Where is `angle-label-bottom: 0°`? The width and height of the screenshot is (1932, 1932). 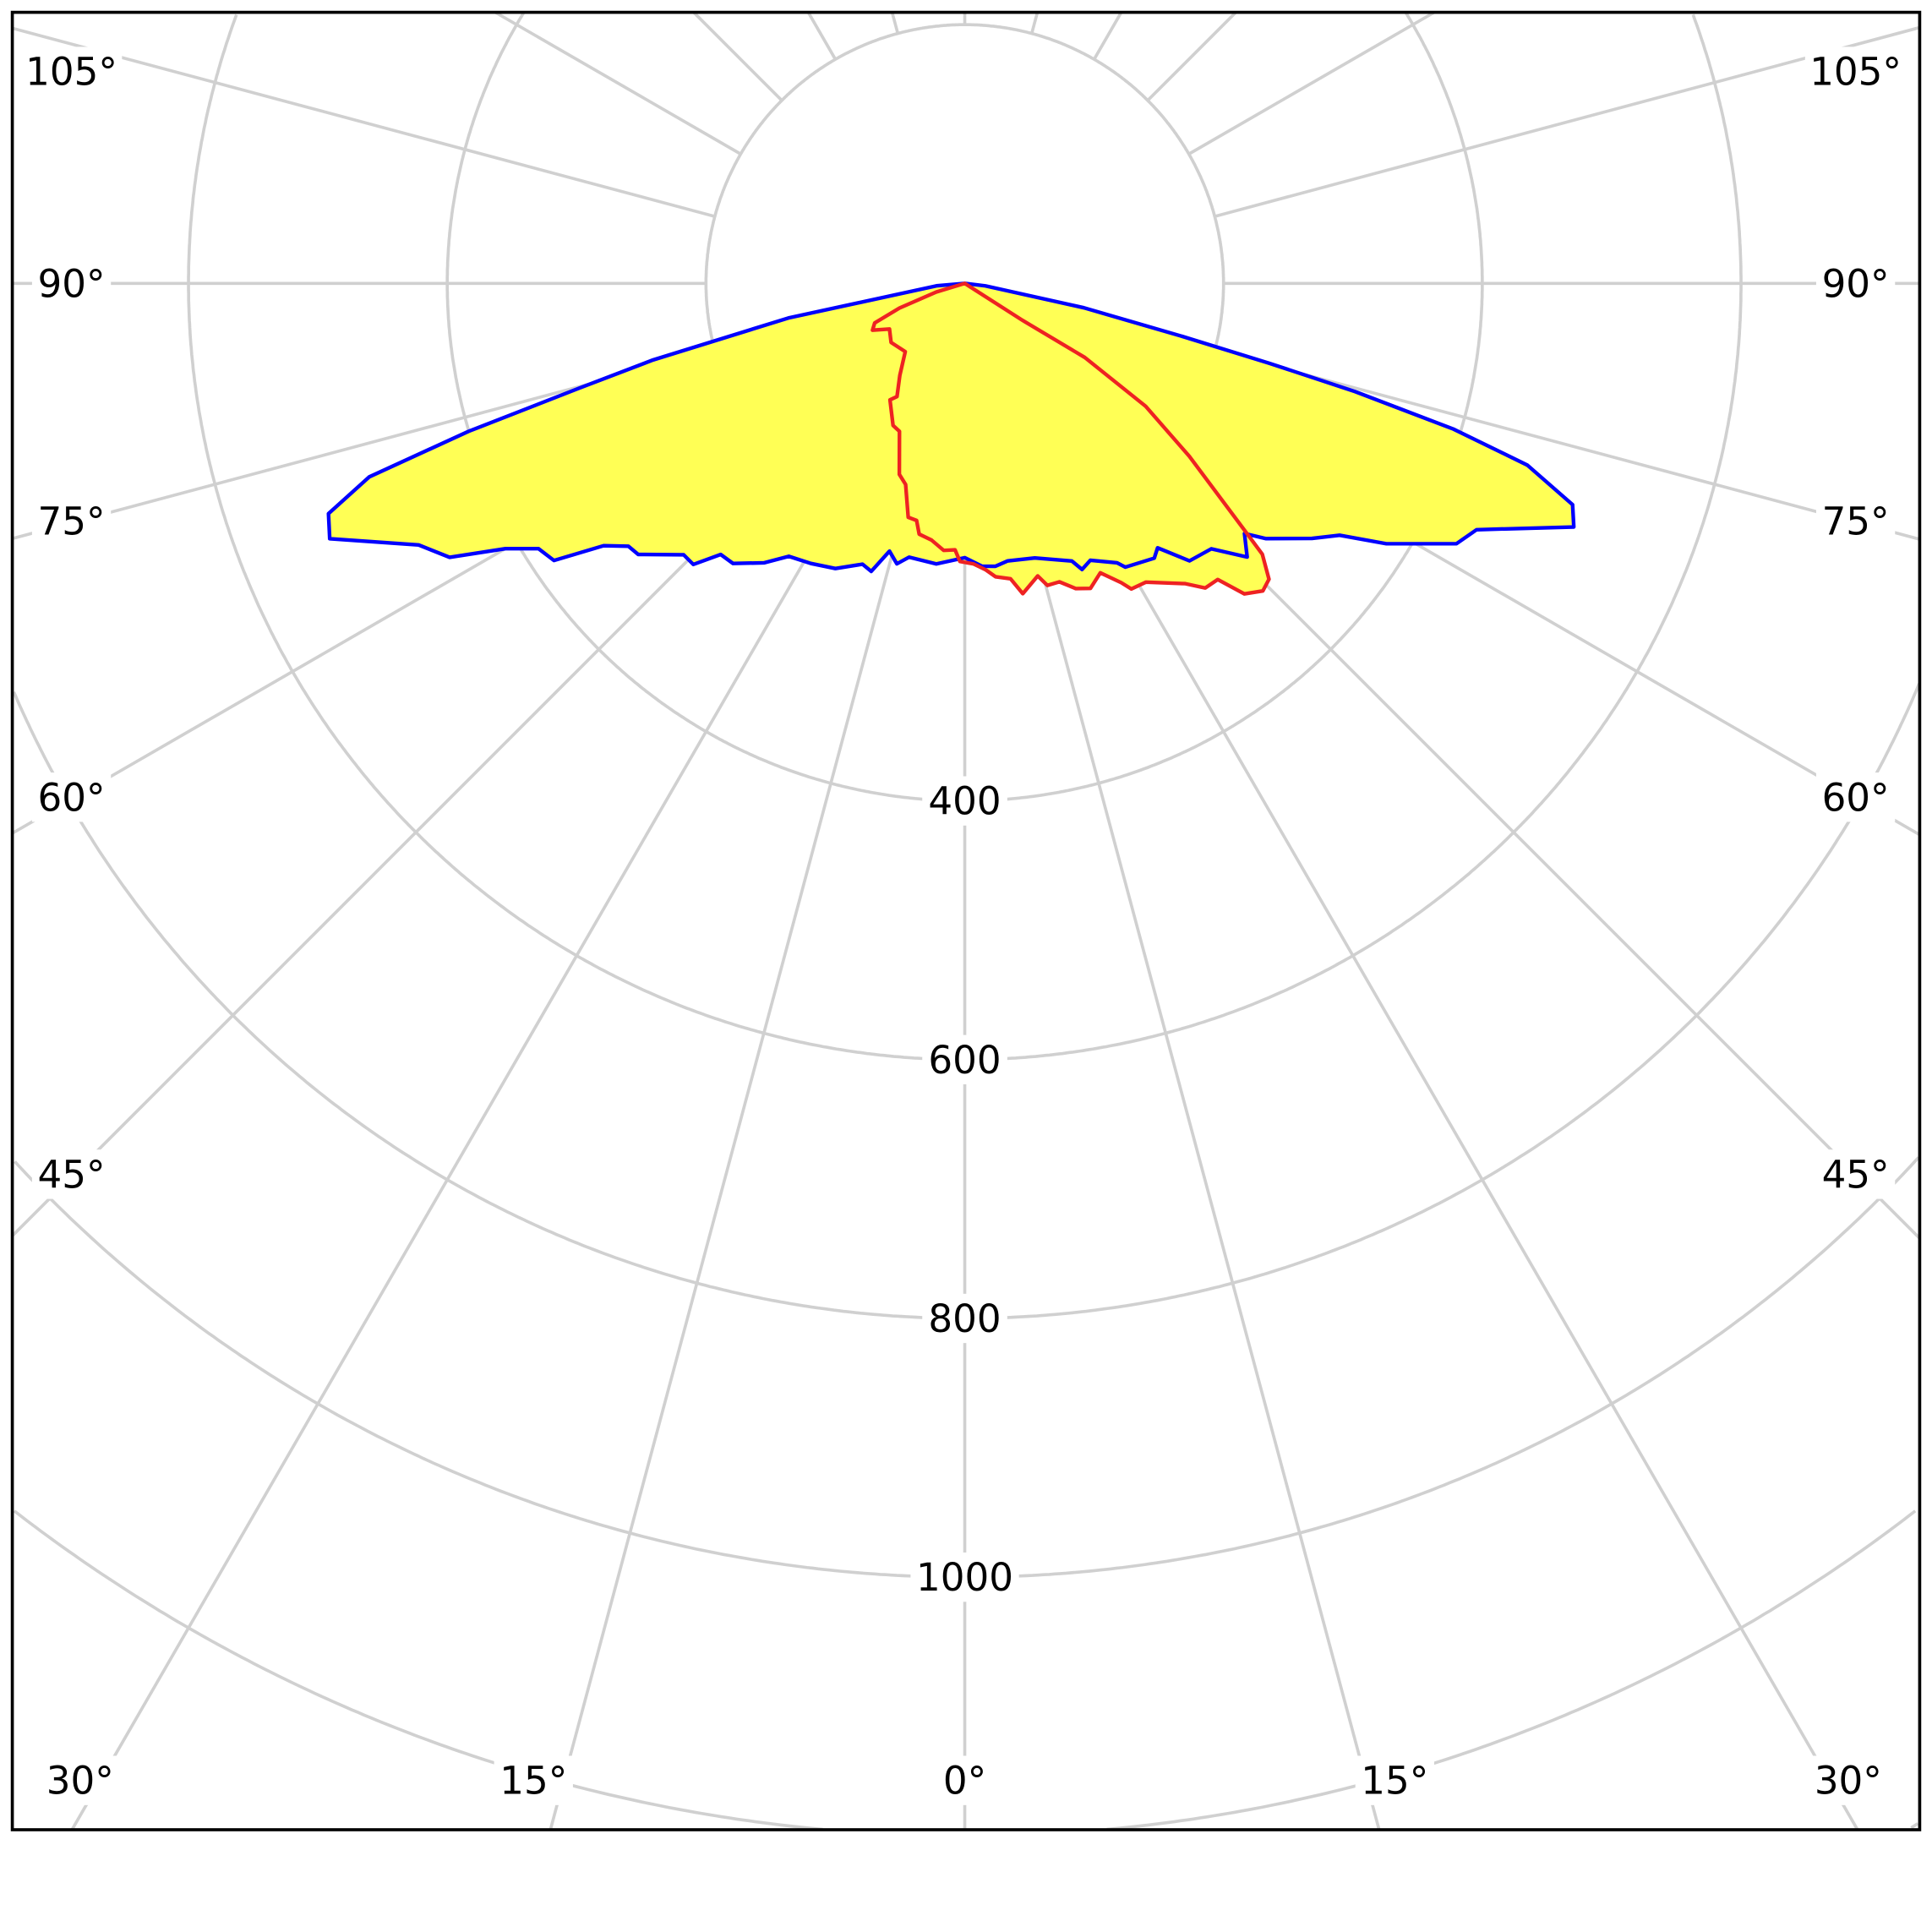 angle-label-bottom: 0° is located at coordinates (964, 1781).